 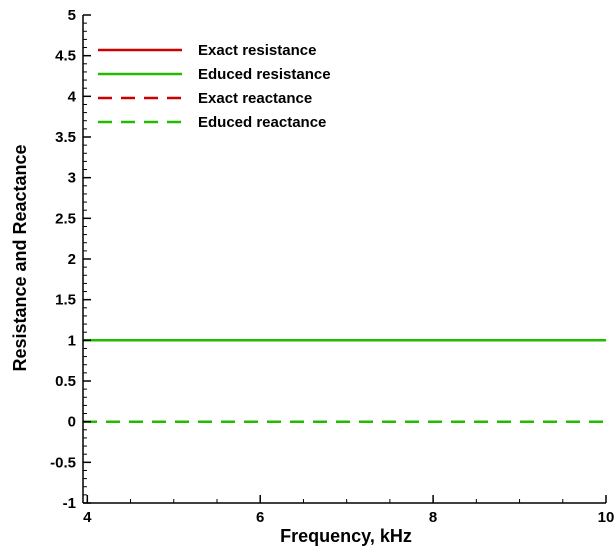 I want to click on y-tick-label: 3.5, so click(x=65, y=137).